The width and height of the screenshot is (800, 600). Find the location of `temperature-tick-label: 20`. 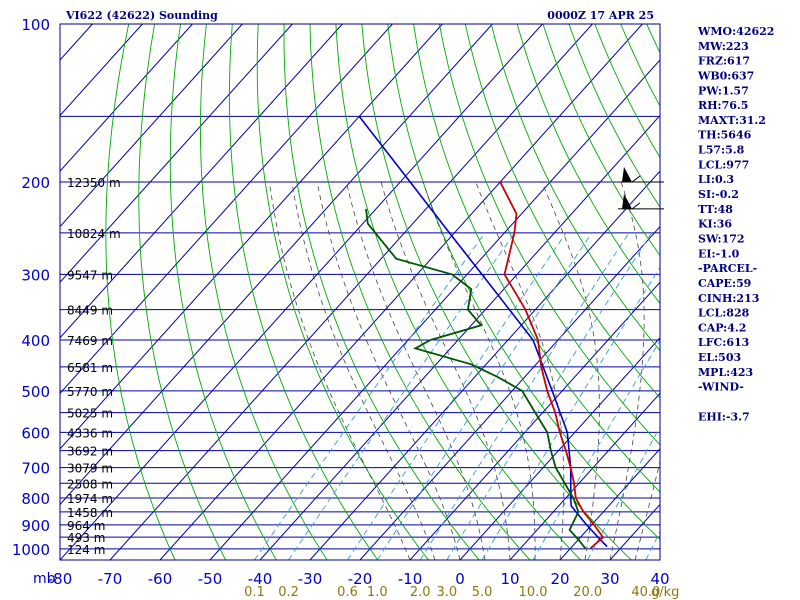

temperature-tick-label: 20 is located at coordinates (559, 579).